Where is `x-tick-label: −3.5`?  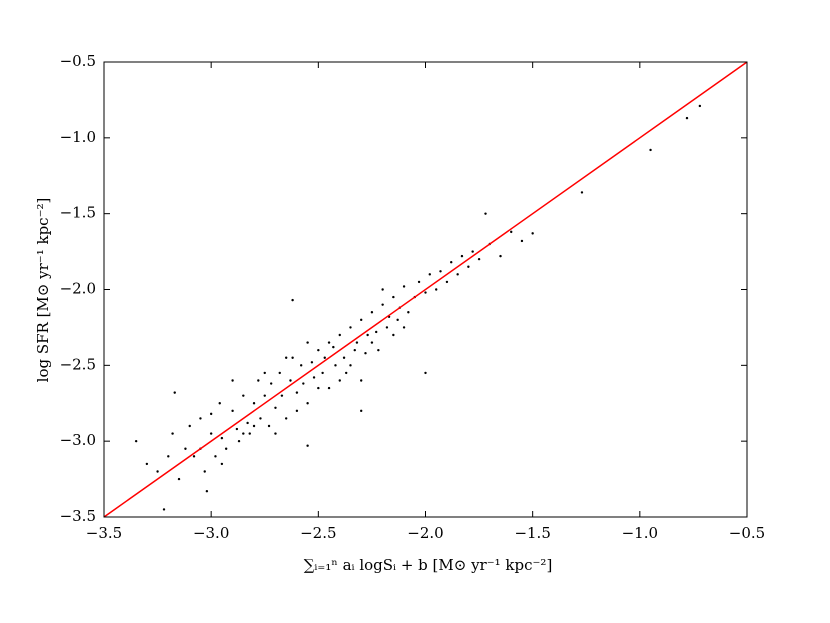
x-tick-label: −3.5 is located at coordinates (104, 533).